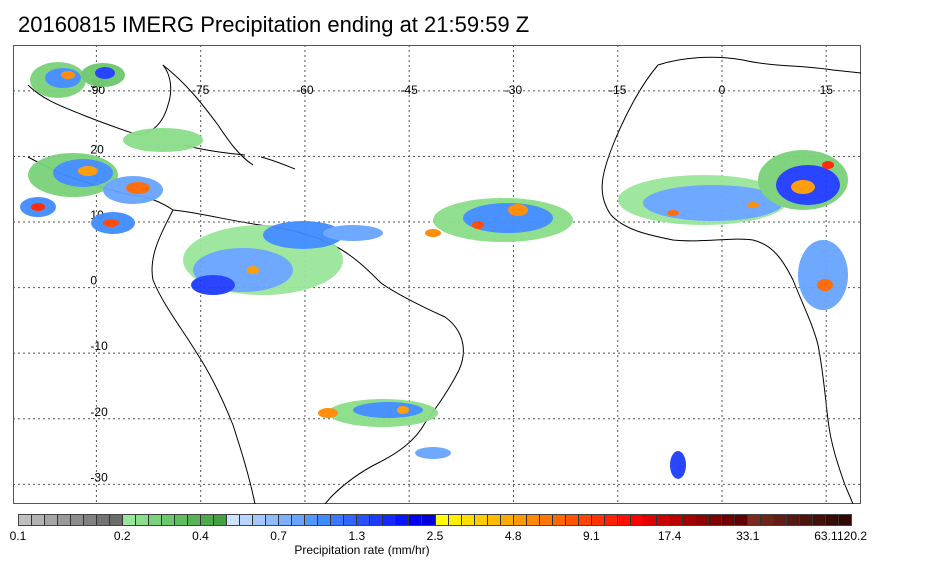  Describe the element at coordinates (99, 346) in the screenshot. I see `latitude-label: -10` at that location.